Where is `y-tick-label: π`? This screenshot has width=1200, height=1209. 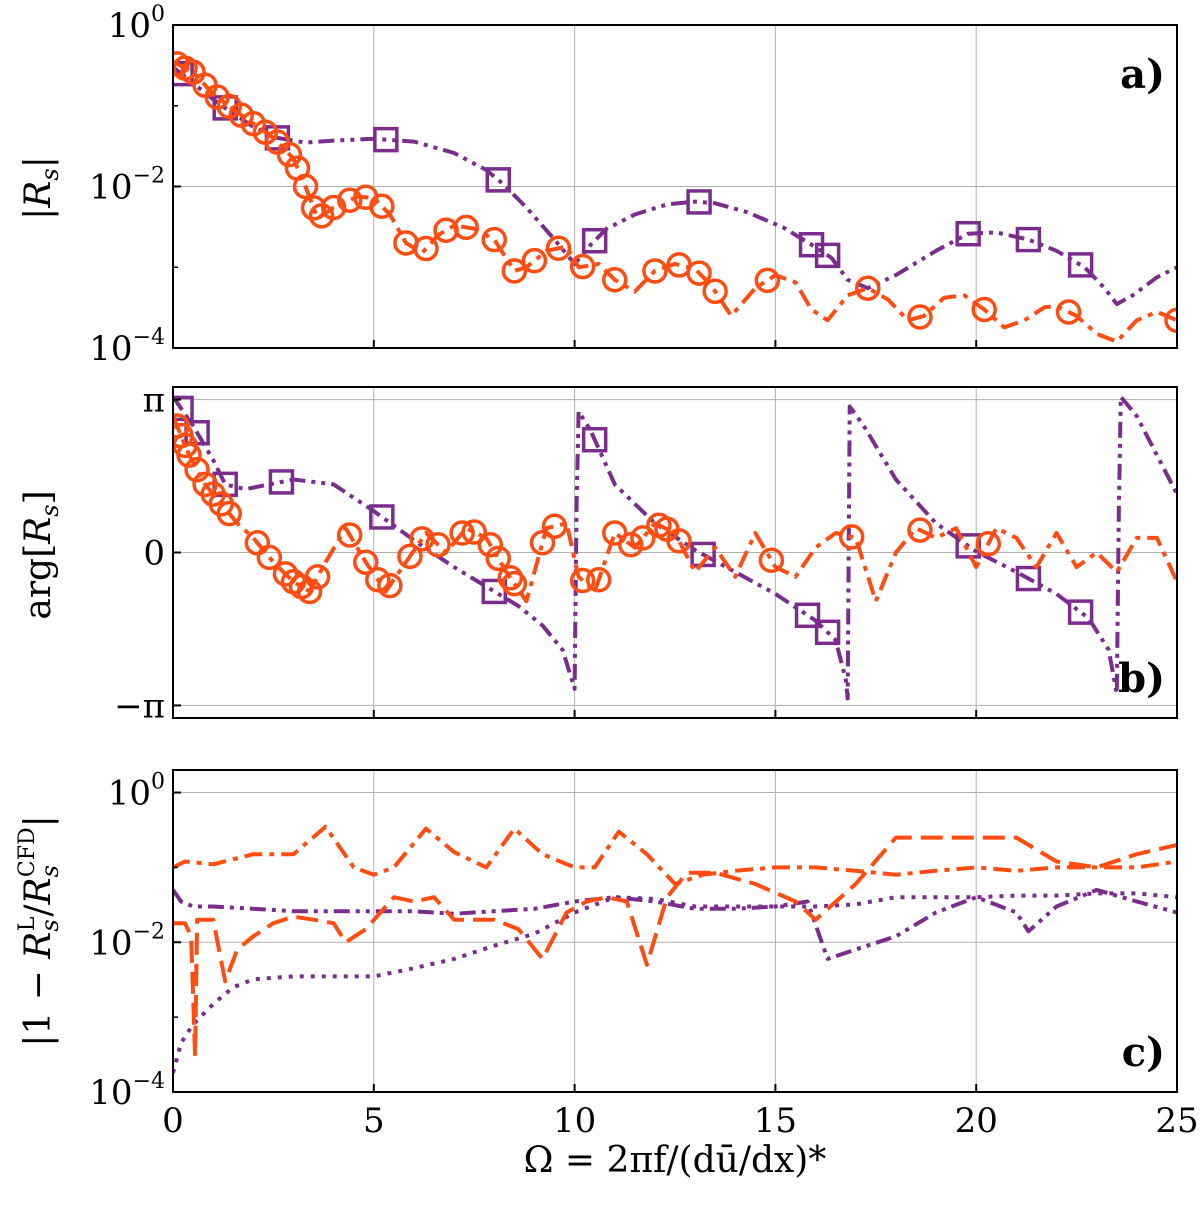
y-tick-label: π is located at coordinates (154, 401).